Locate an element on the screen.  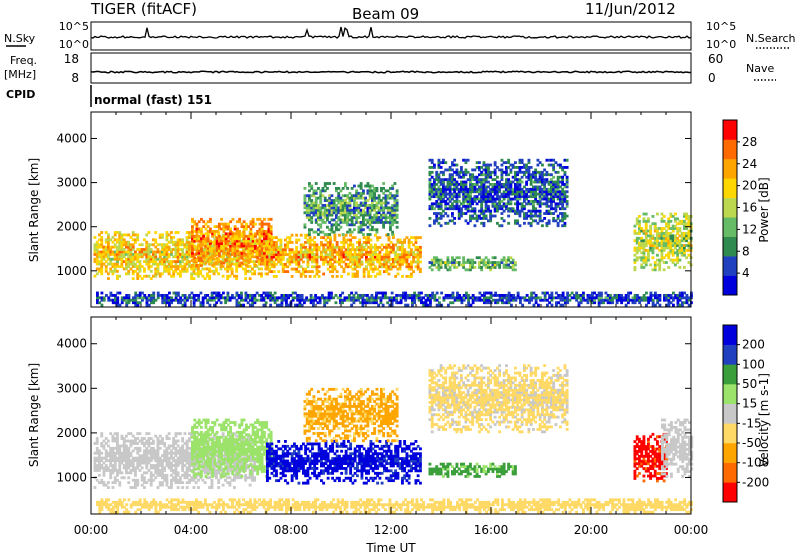
nsky-series is located at coordinates (391, 32).